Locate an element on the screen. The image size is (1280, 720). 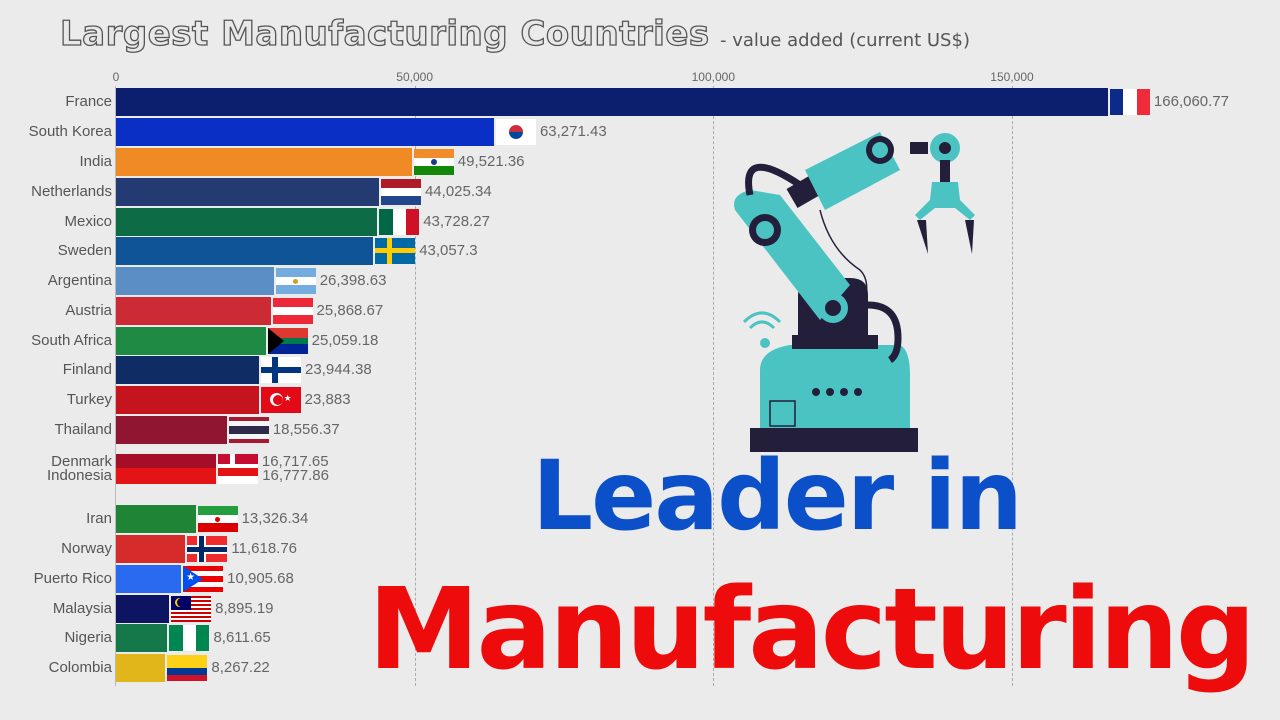
bar-row-south-africa: South Africa 25,059.18 is located at coordinates (640, 341).